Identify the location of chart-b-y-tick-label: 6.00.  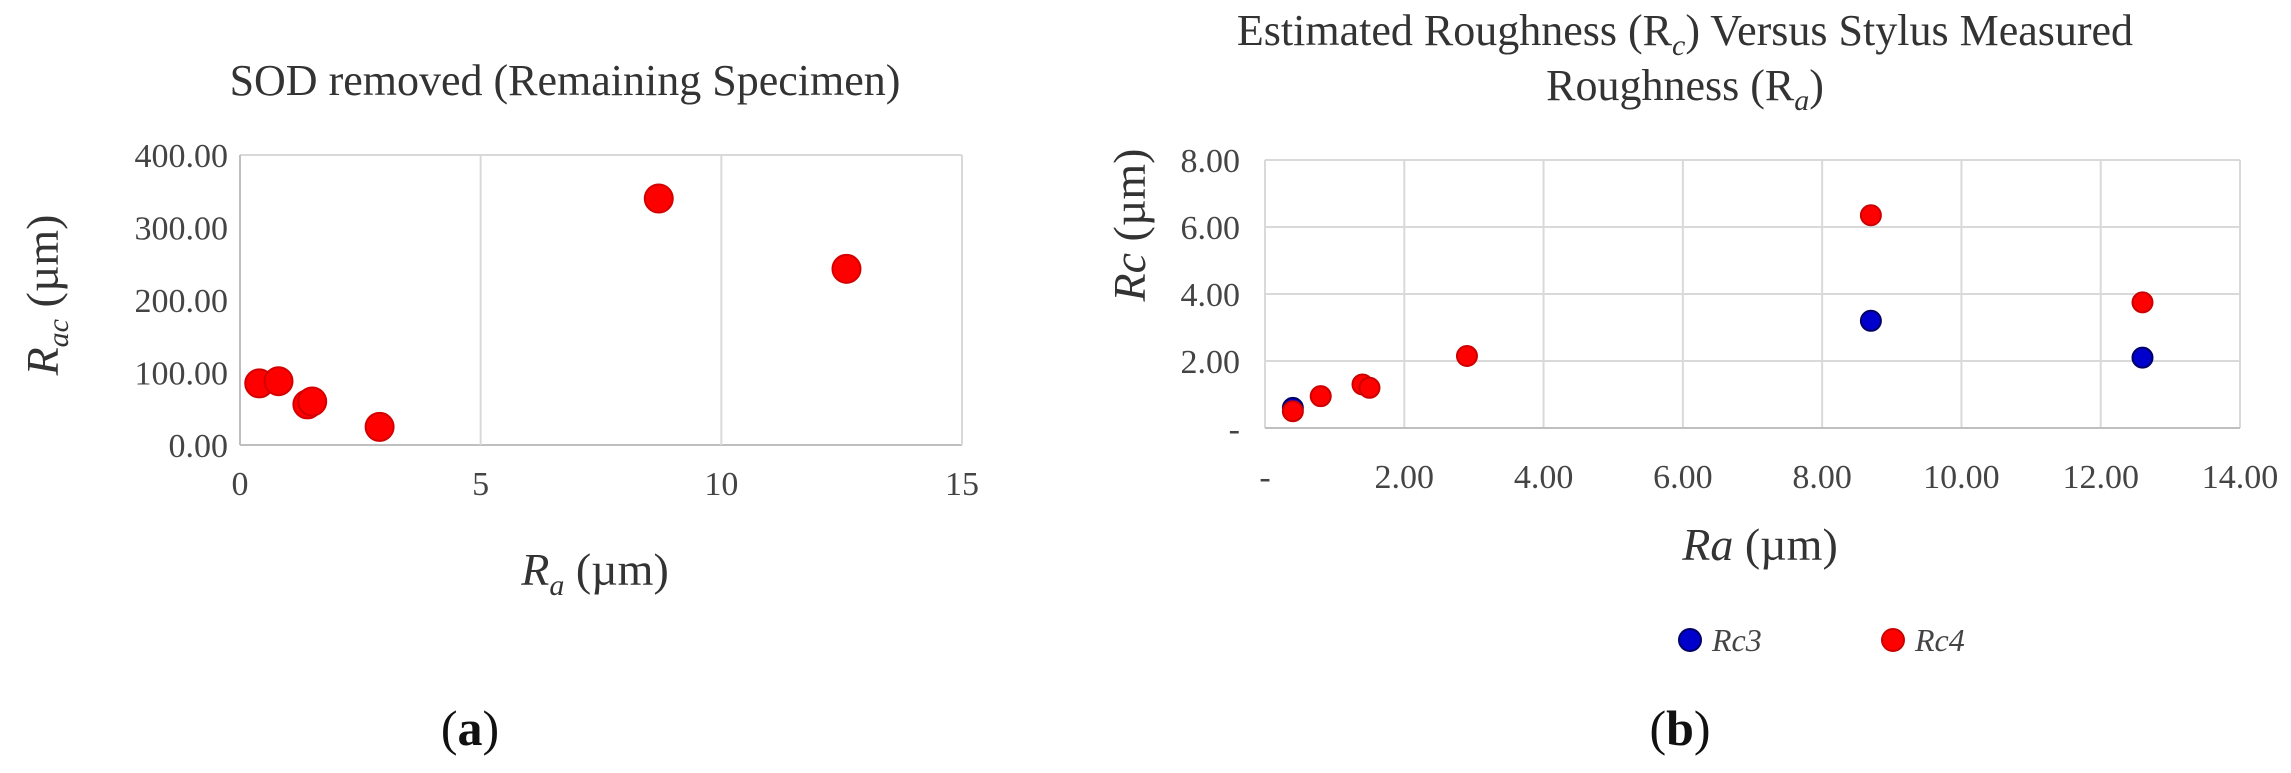
(1211, 228).